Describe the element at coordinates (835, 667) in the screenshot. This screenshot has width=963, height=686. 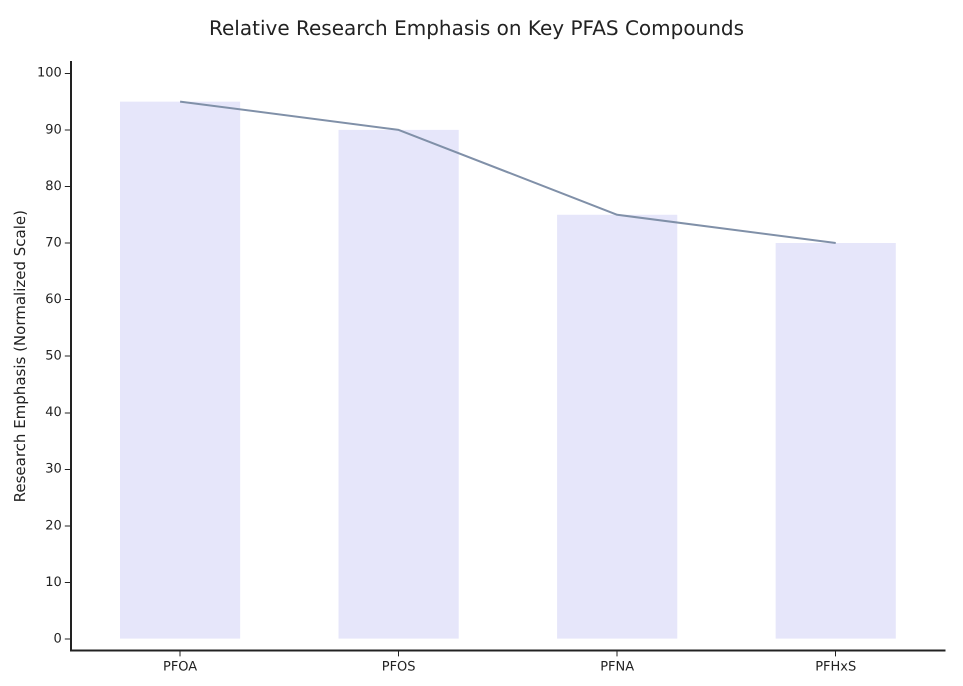
I see `x-tick-label: PFHxS` at that location.